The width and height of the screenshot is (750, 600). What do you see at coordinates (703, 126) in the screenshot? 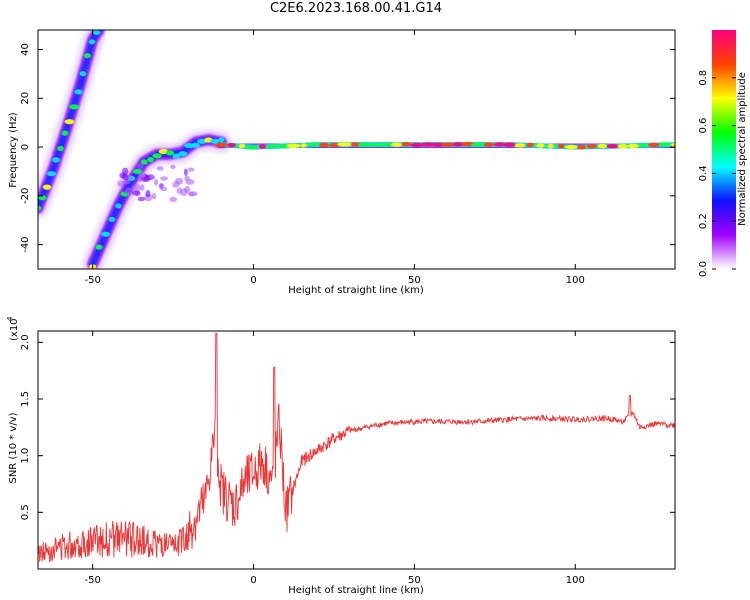
I see `colorbar-tick-label: 0.6` at bounding box center [703, 126].